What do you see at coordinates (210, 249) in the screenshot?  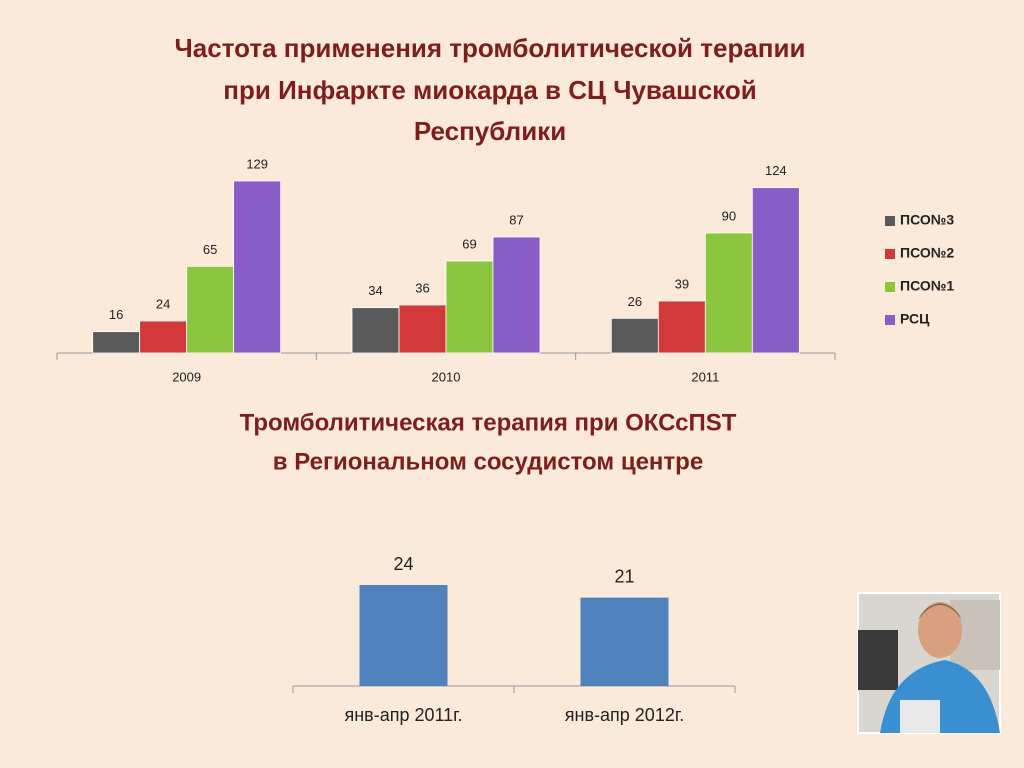 I see `data-label: 65` at bounding box center [210, 249].